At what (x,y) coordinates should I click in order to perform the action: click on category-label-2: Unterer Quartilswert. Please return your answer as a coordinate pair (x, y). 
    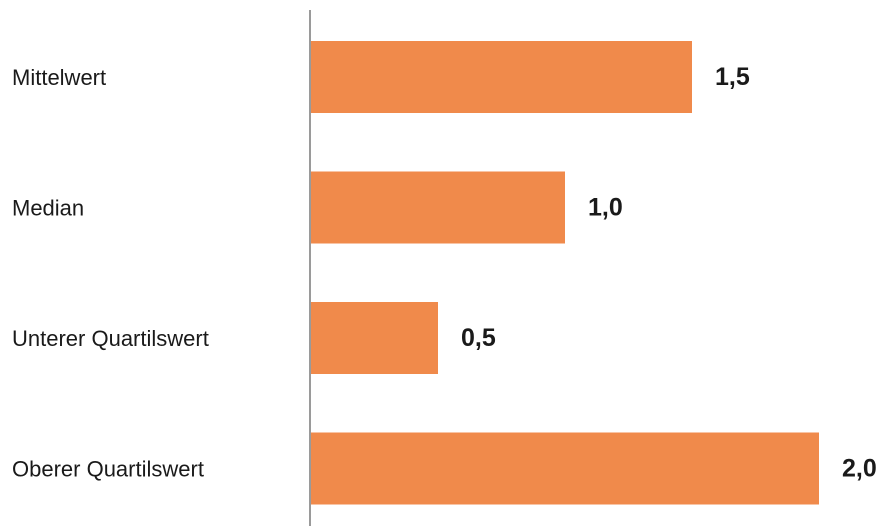
    Looking at the image, I should click on (110, 338).